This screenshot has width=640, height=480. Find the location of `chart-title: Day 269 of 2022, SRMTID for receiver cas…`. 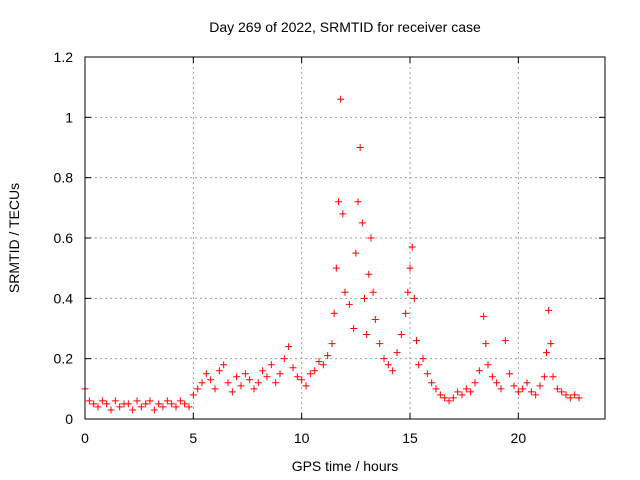

chart-title: Day 269 of 2022, SRMTID for receiver cas… is located at coordinates (345, 27).